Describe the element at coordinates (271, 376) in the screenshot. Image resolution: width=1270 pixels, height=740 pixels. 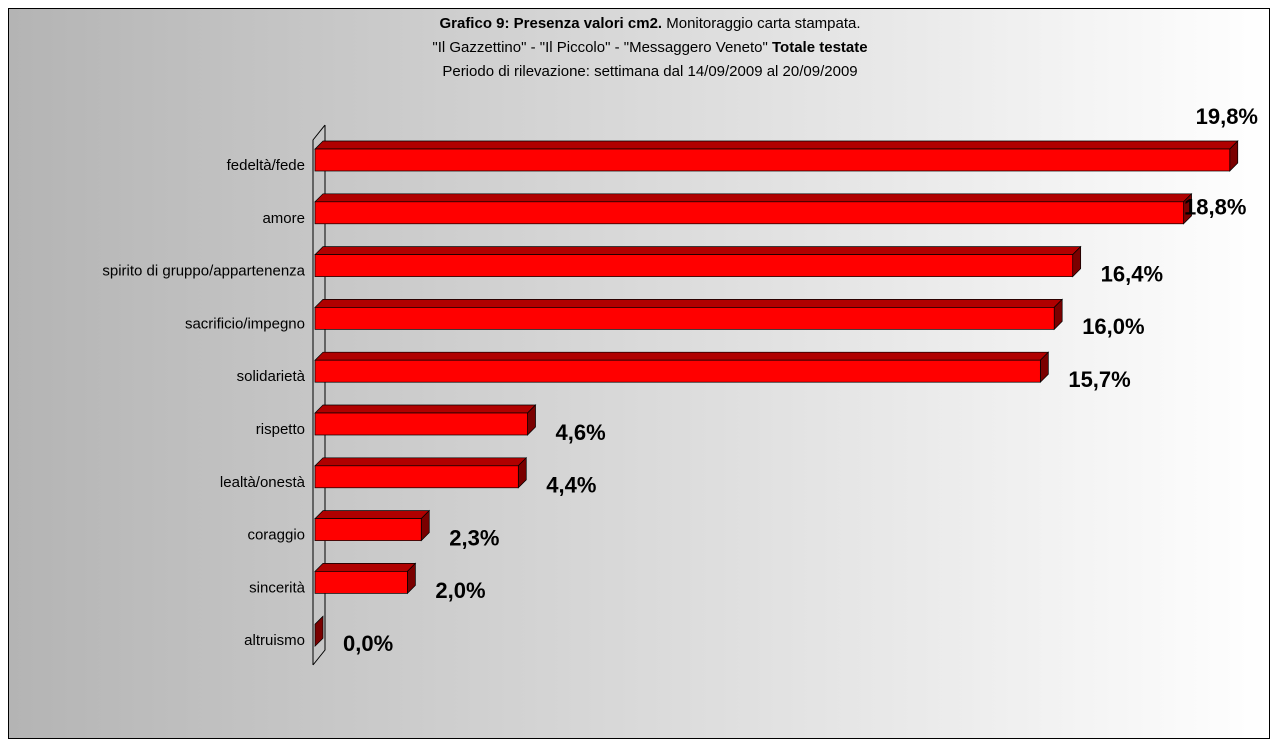
I see `category-label: solidarietà` at that location.